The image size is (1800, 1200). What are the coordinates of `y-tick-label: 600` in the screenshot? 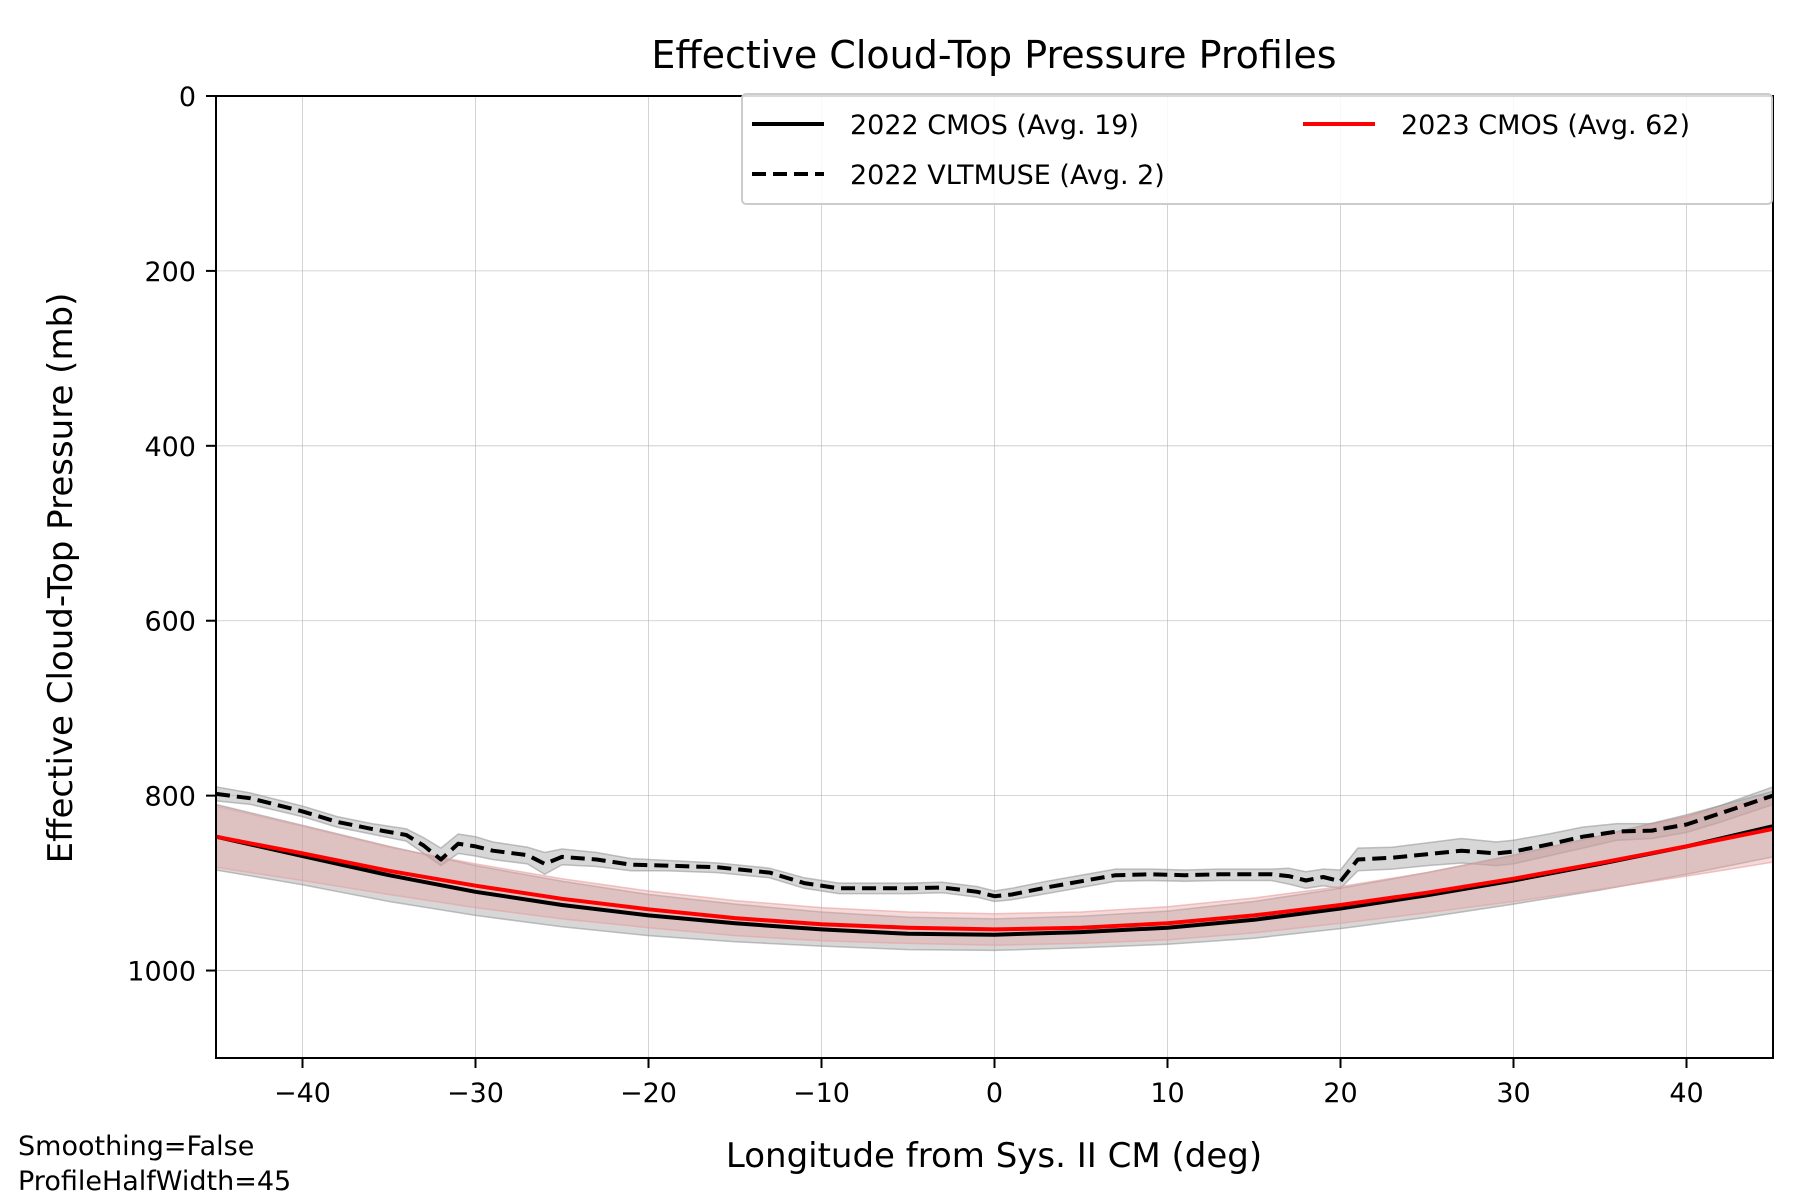 It's located at (170, 622).